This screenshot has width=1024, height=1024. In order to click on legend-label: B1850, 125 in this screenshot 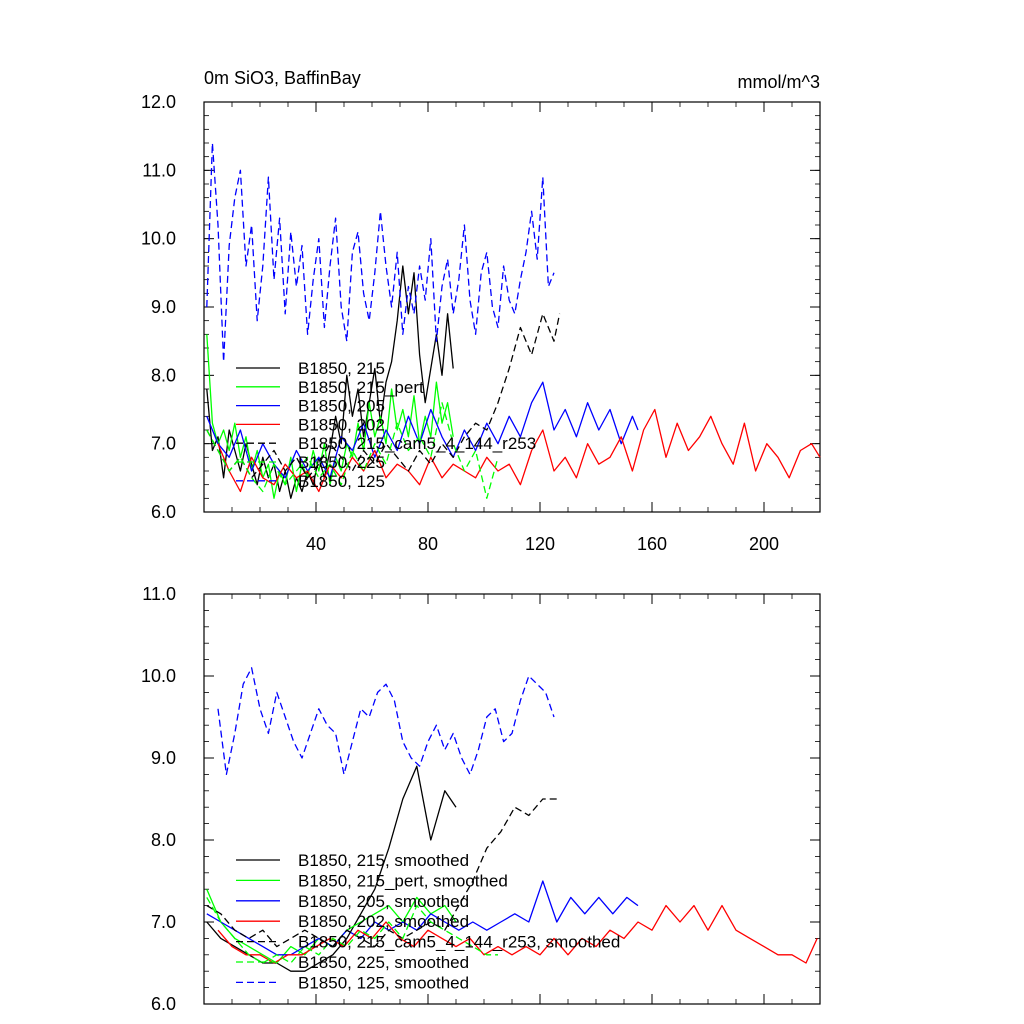, I will do `click(341, 481)`.